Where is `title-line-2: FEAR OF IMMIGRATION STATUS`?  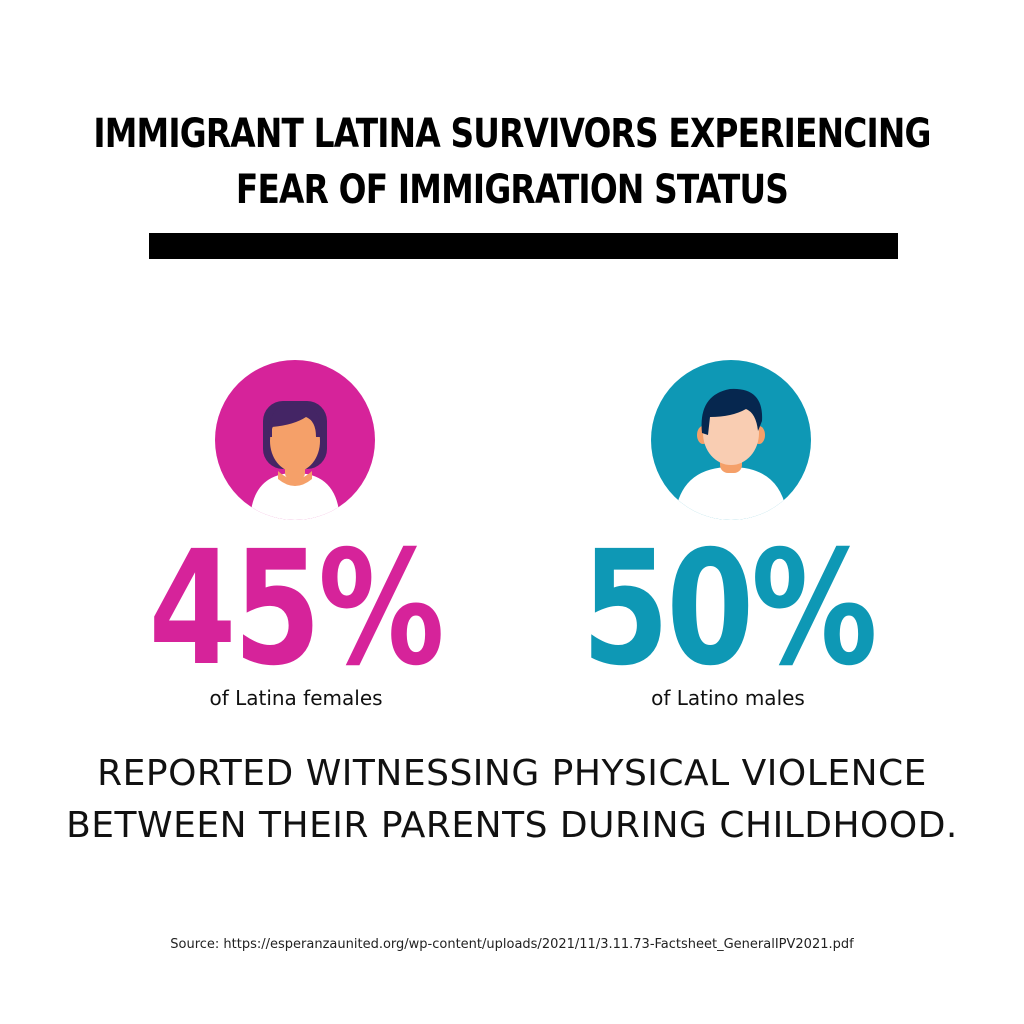 title-line-2: FEAR OF IMMIGRATION STATUS is located at coordinates (512, 190).